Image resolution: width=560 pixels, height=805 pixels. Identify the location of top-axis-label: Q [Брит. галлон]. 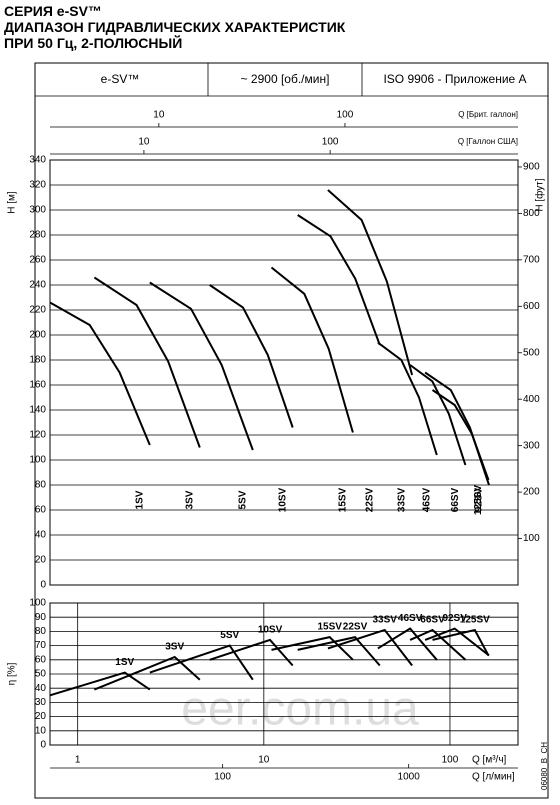
(488, 114).